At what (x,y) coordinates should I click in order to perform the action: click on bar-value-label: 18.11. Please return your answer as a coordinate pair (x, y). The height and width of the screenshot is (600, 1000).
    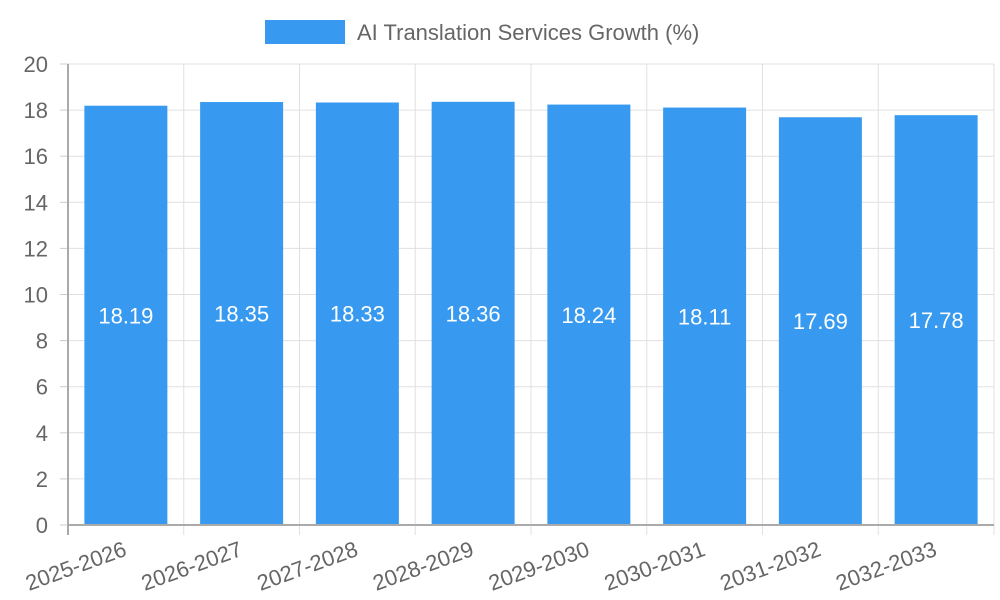
    Looking at the image, I should click on (704, 316).